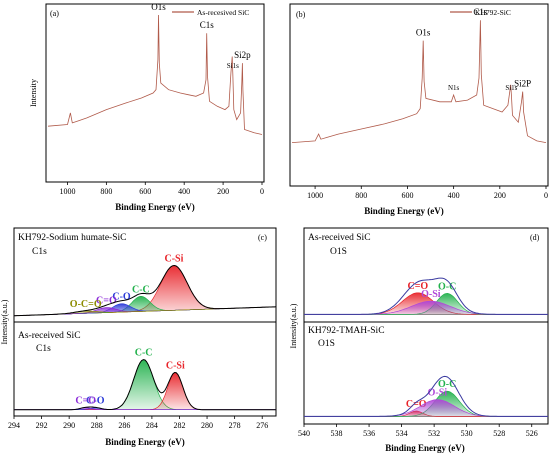 The width and height of the screenshot is (550, 453). I want to click on panel-c-tick-label: 280, so click(207, 425).